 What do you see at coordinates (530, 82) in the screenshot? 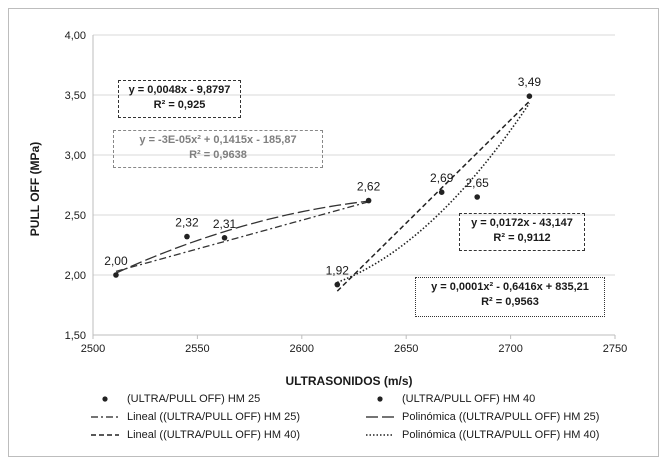
I see `data-label: 3,49` at bounding box center [530, 82].